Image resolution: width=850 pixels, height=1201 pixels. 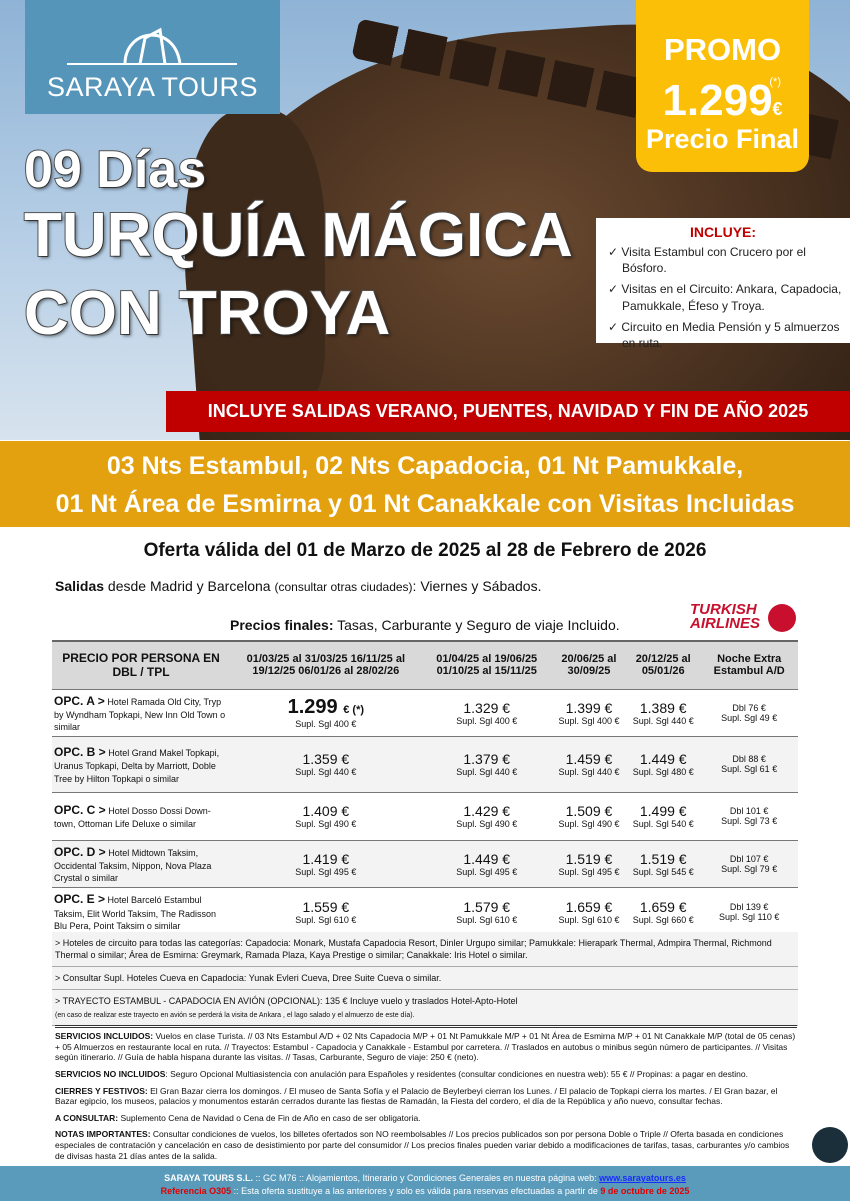 I want to click on departures-label: Salidas, so click(x=80, y=586).